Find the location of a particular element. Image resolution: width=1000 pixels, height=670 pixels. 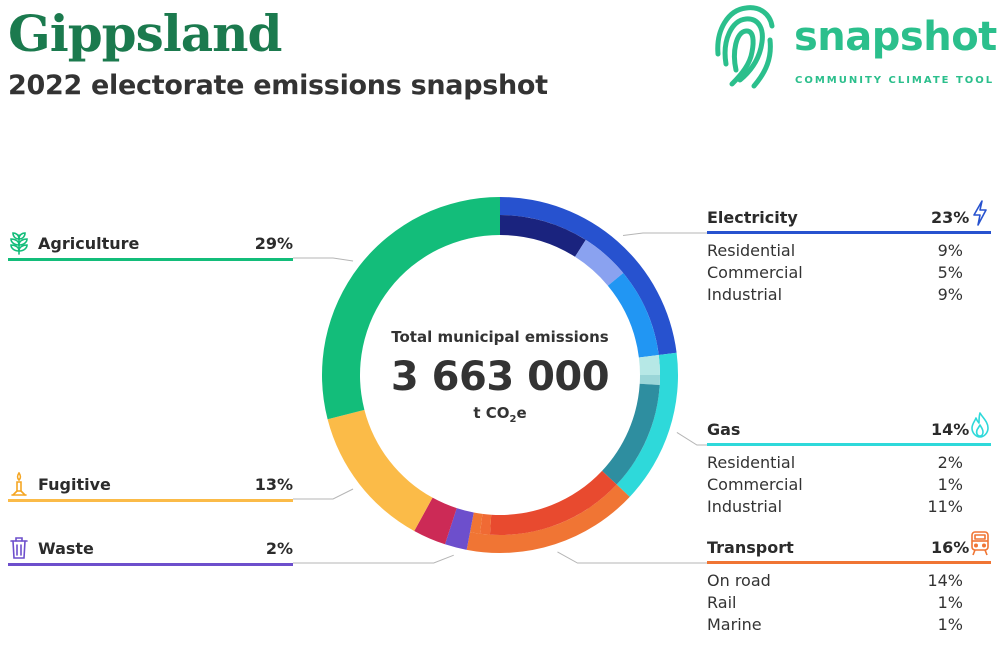

leader-line-agriculture is located at coordinates (323, 259).